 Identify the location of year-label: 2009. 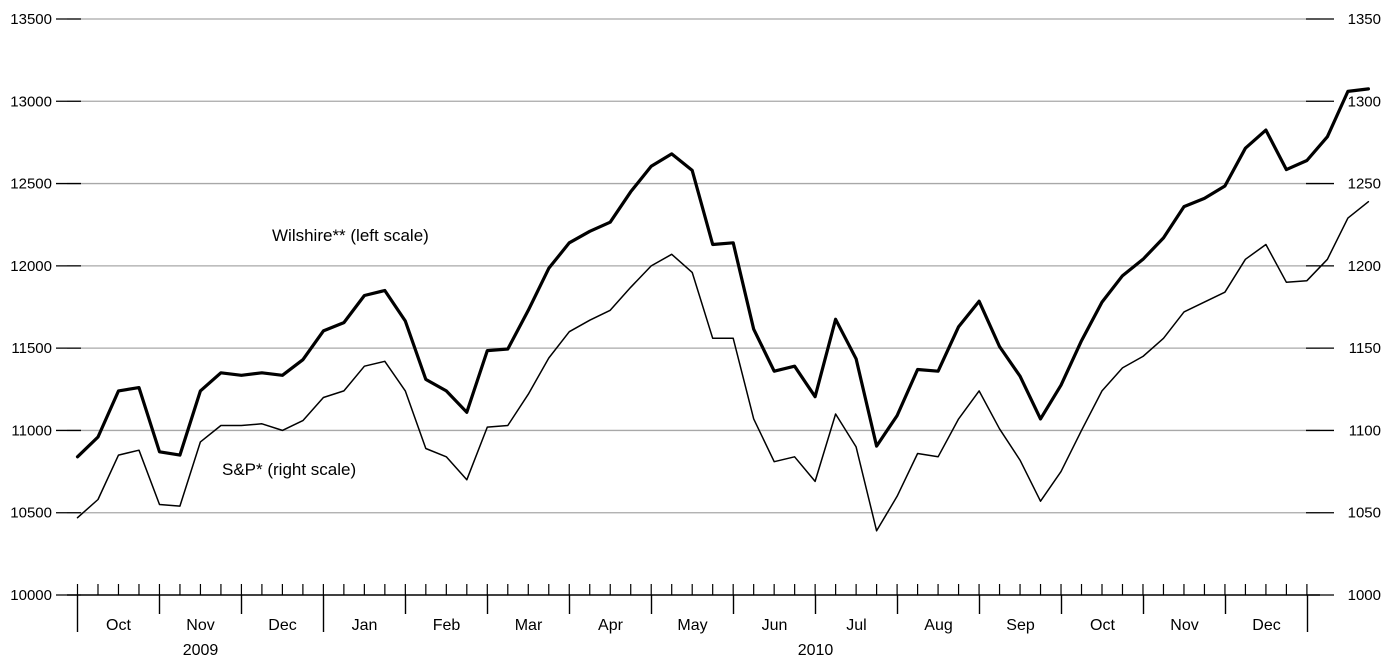
(201, 650).